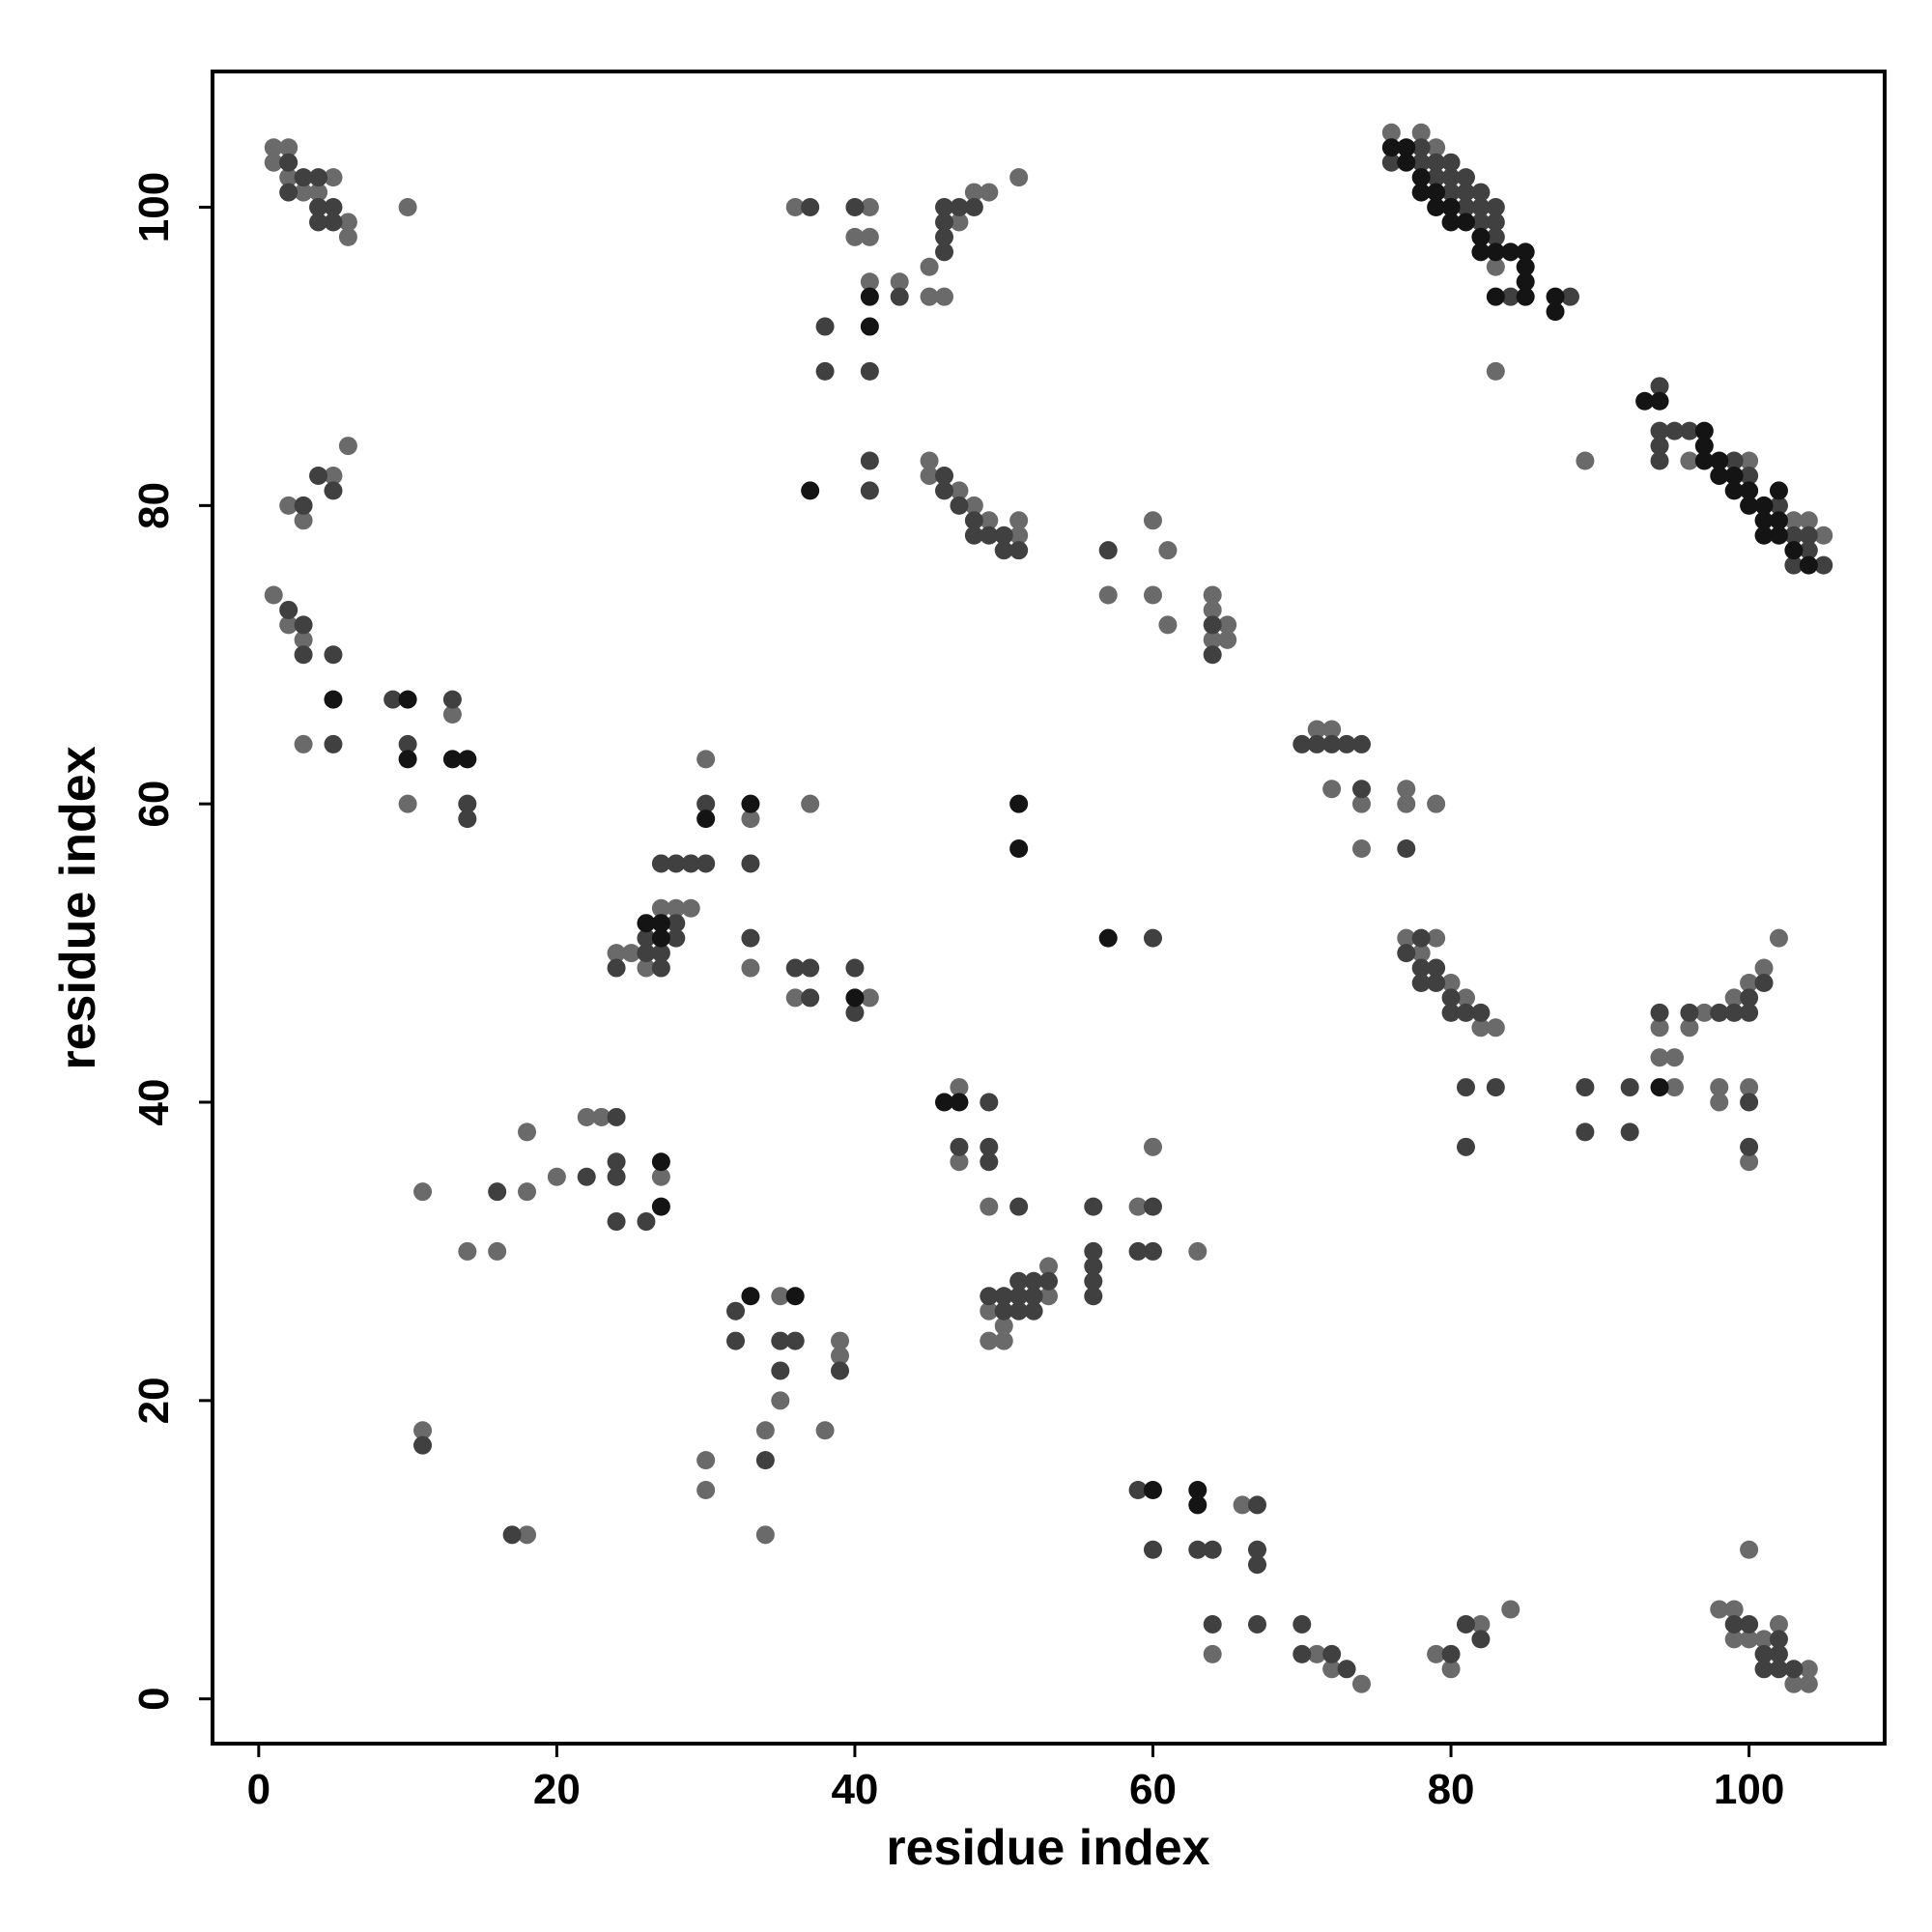 The image size is (1932, 1932). I want to click on x-tick-label: 60, so click(1153, 1789).